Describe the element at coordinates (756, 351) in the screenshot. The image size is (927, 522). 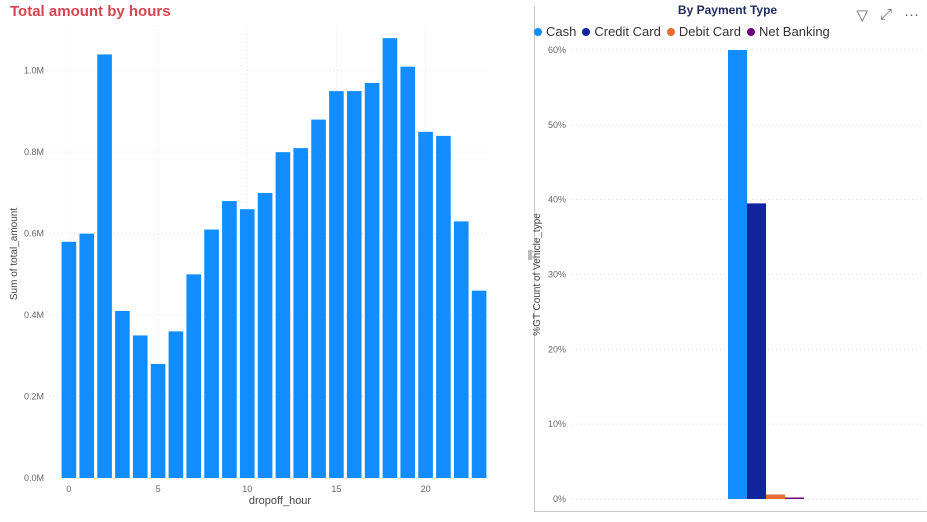
I see `bar-credit-card` at that location.